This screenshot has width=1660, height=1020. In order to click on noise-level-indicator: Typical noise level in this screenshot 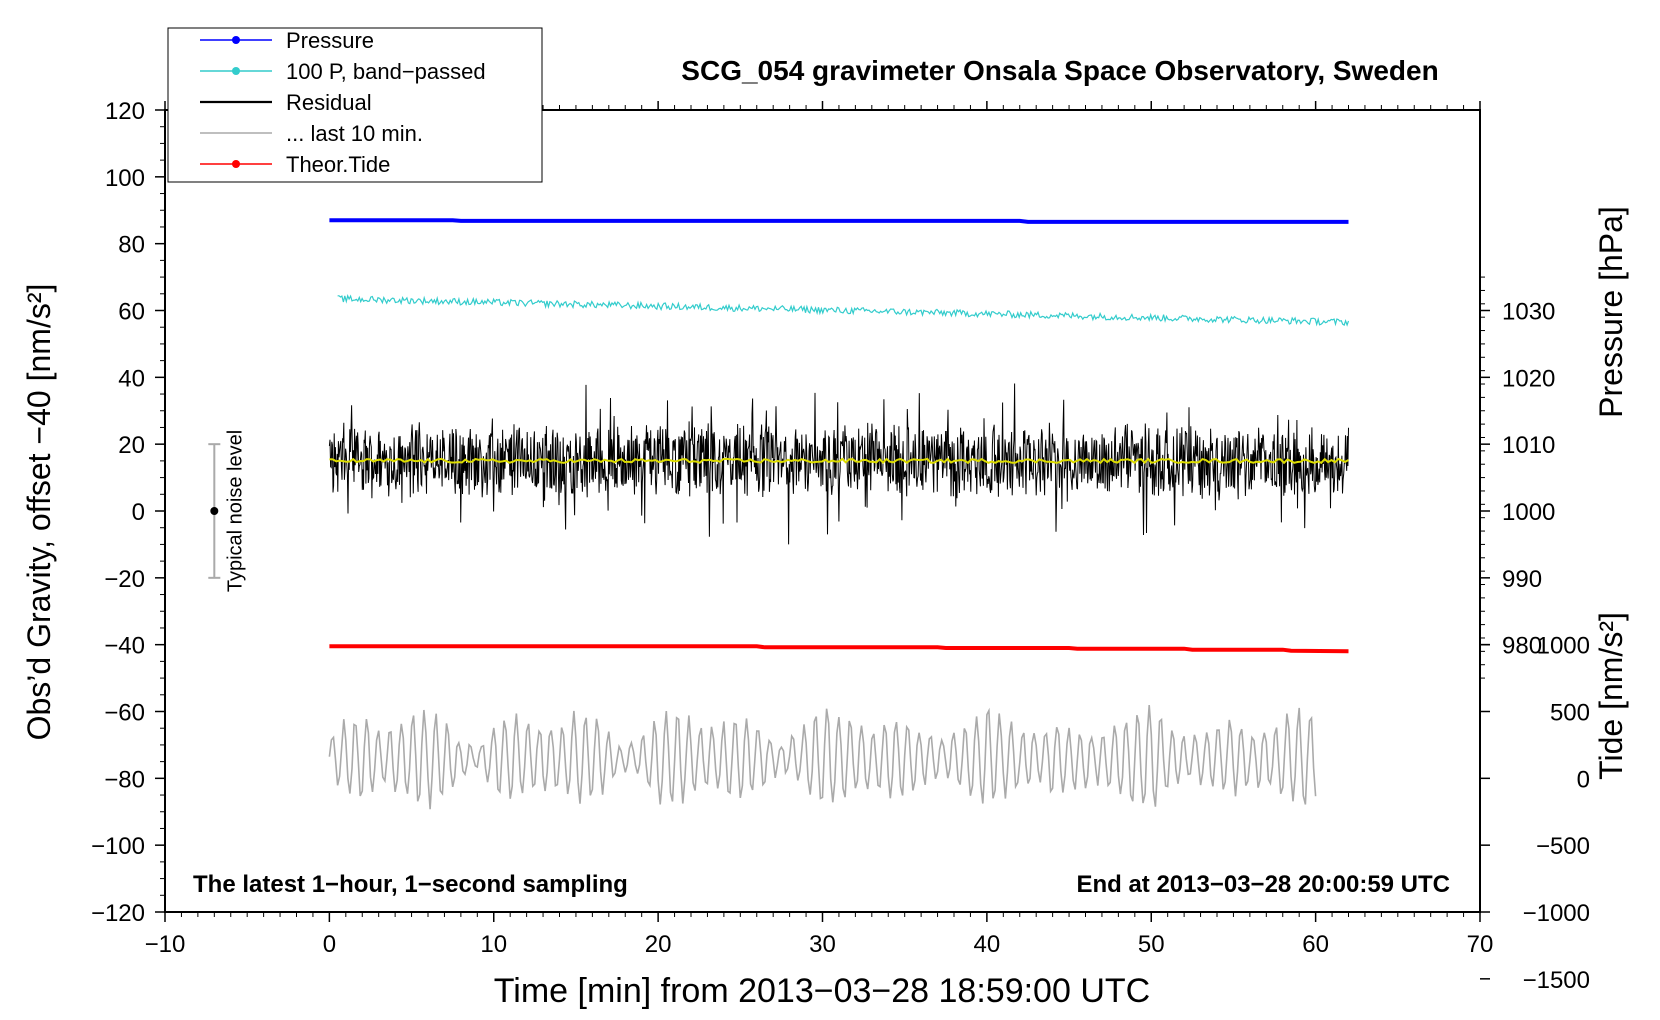, I will do `click(227, 511)`.